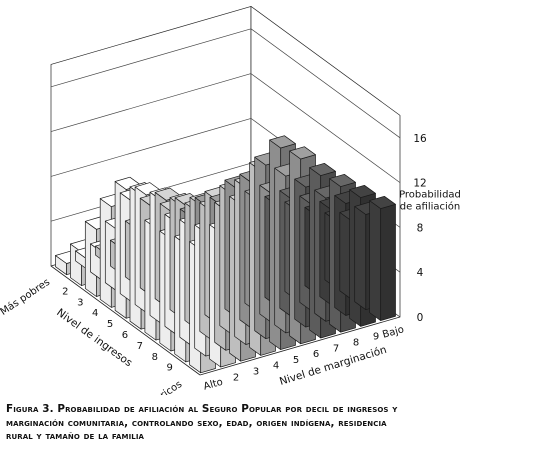 This screenshot has width=543, height=457. What do you see at coordinates (296, 360) in the screenshot?
I see `z-tick-label: 5` at bounding box center [296, 360].